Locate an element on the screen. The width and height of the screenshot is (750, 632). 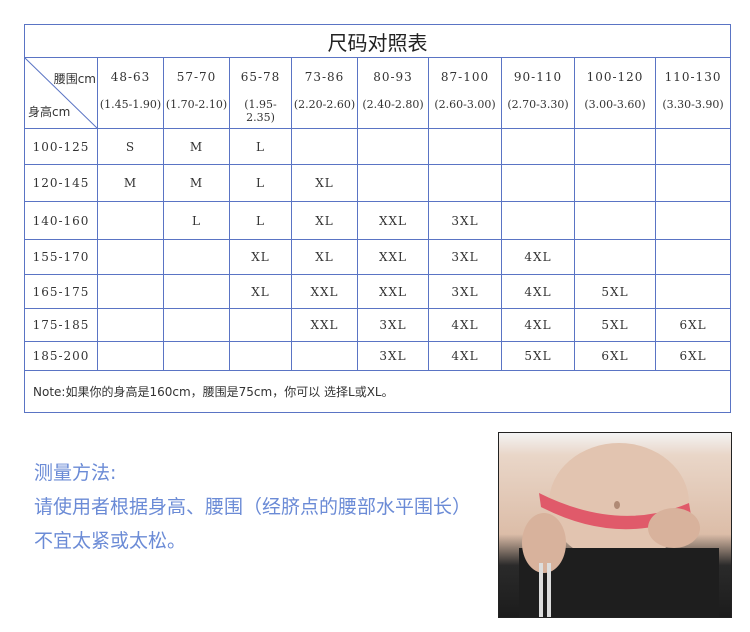
weight-range: (3.30-3.90) is located at coordinates (693, 104).